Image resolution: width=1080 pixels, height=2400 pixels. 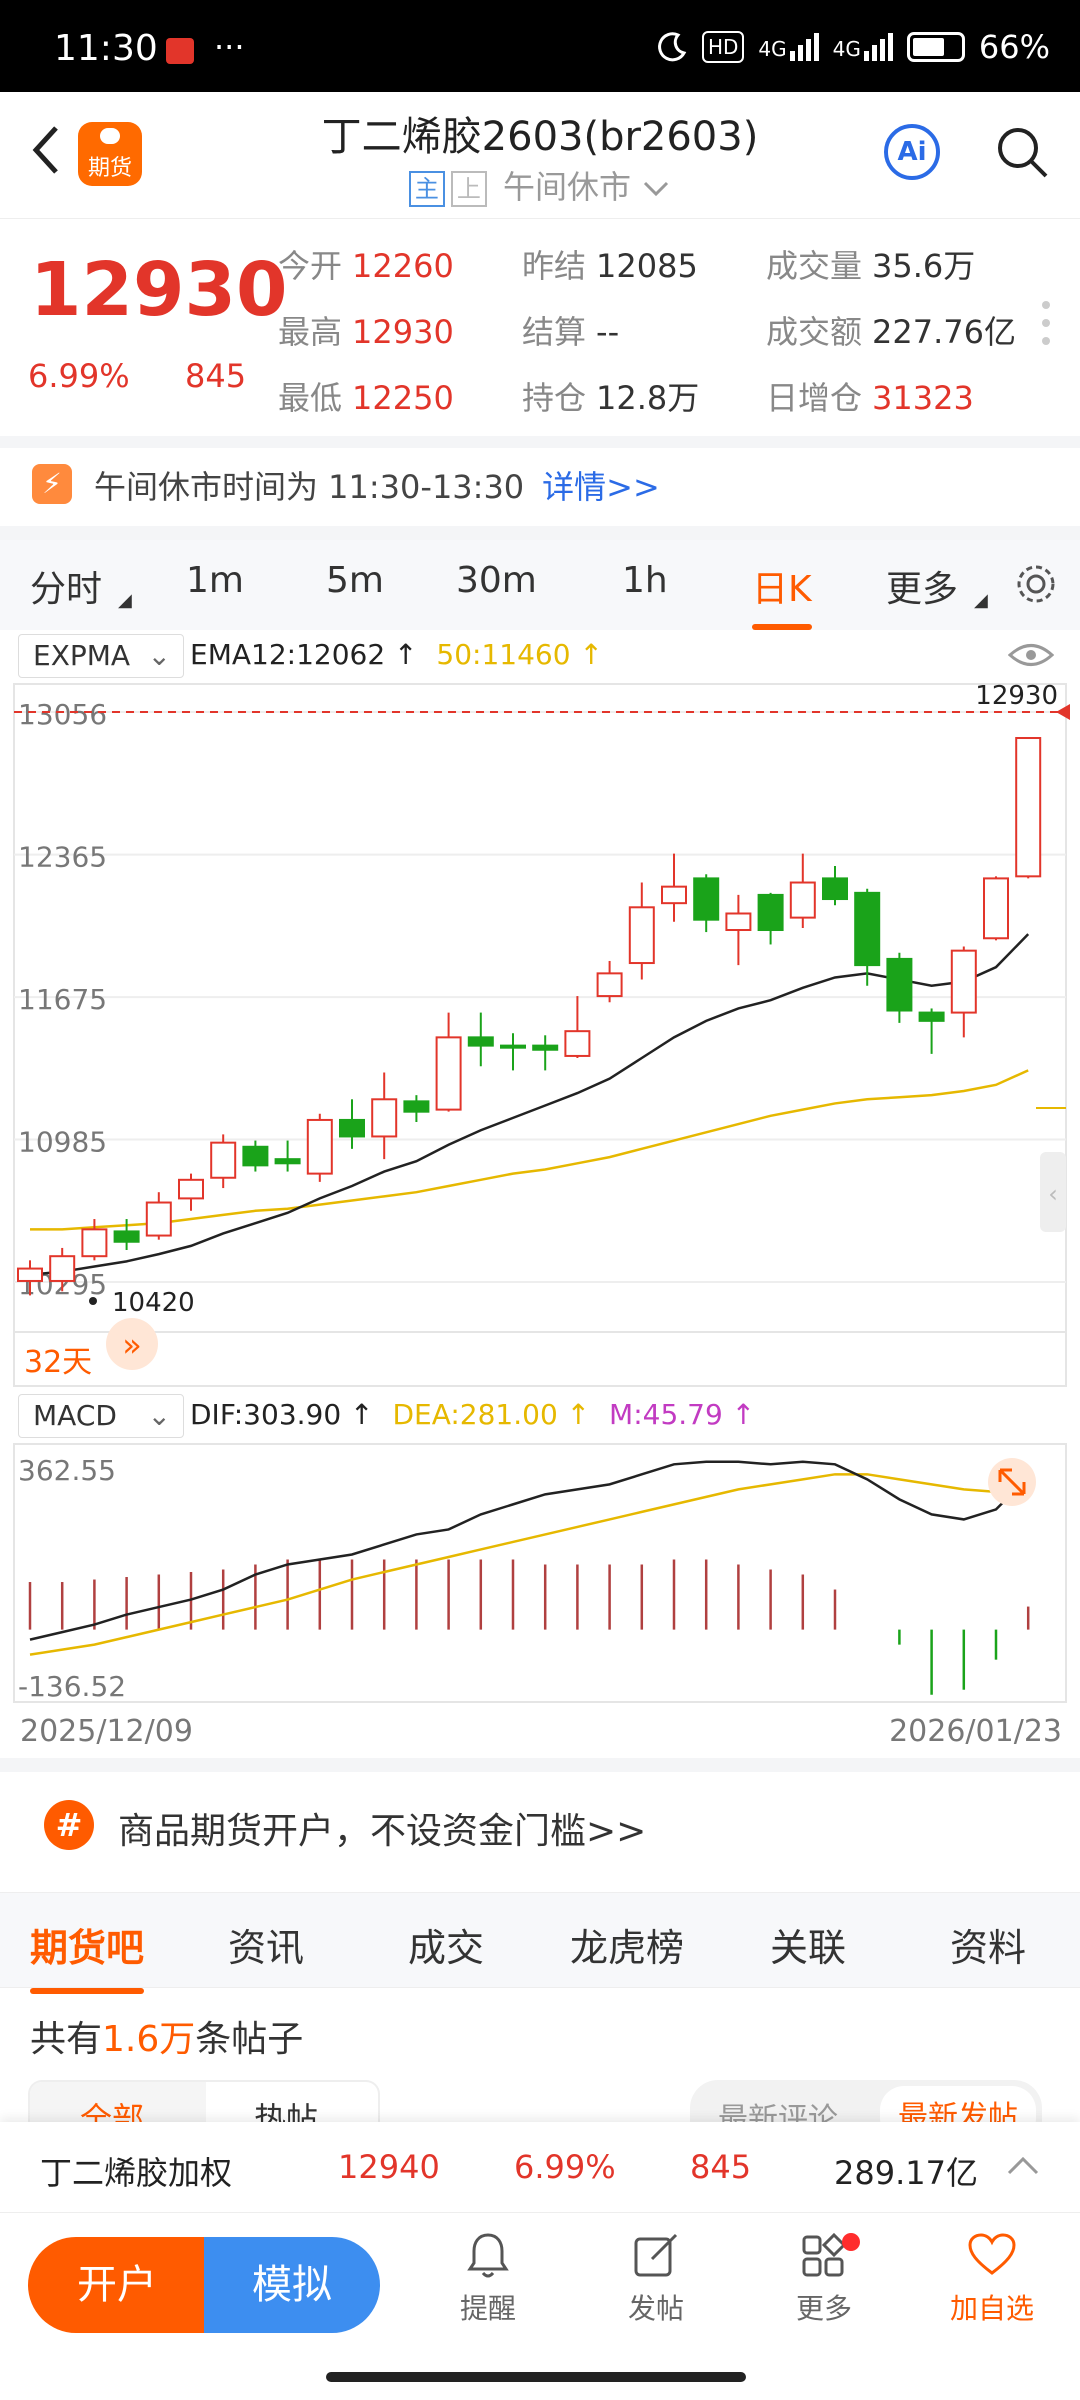 What do you see at coordinates (536, 2377) in the screenshot?
I see `home-indicator` at bounding box center [536, 2377].